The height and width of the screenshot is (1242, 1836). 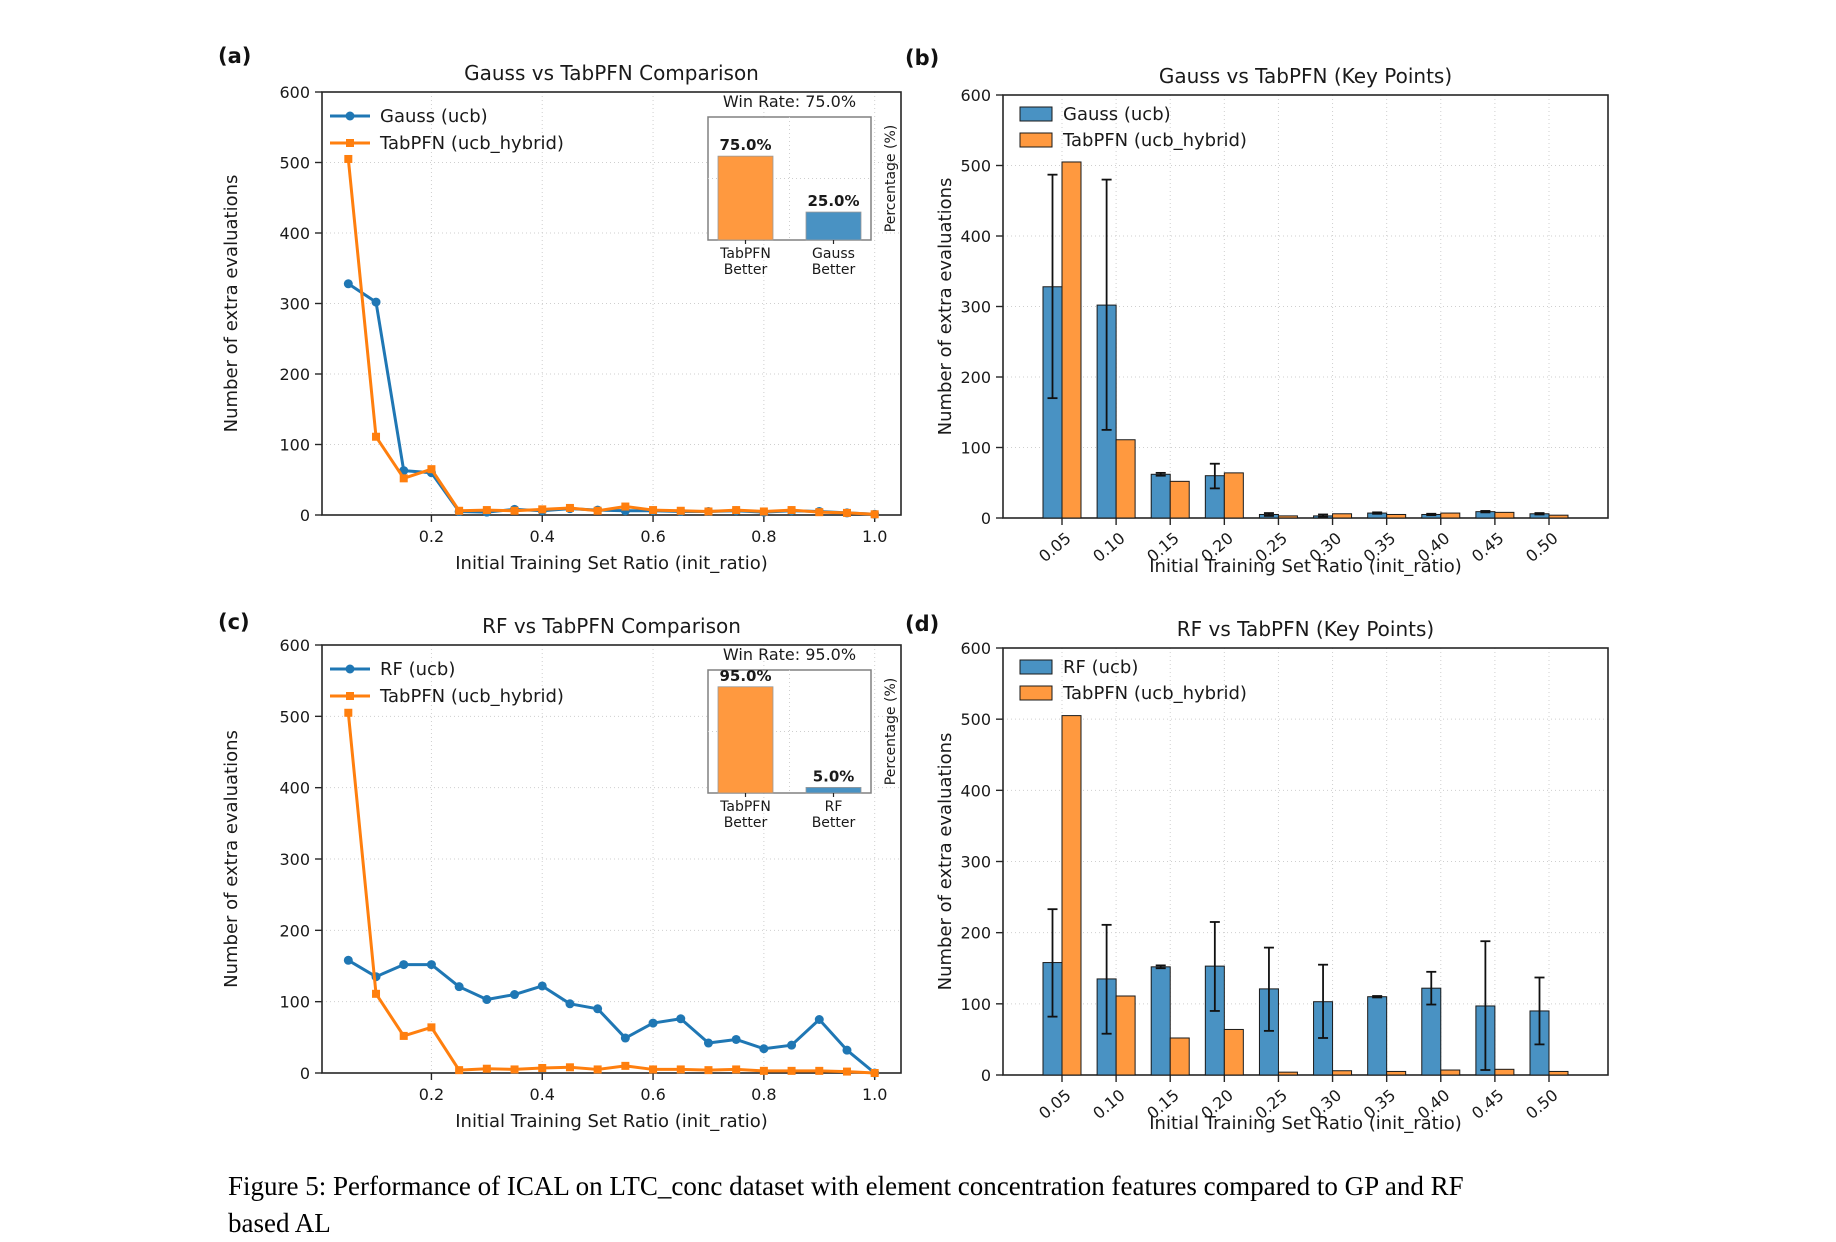 What do you see at coordinates (1055, 1104) in the screenshot?
I see `x-tick-label: 0.05` at bounding box center [1055, 1104].